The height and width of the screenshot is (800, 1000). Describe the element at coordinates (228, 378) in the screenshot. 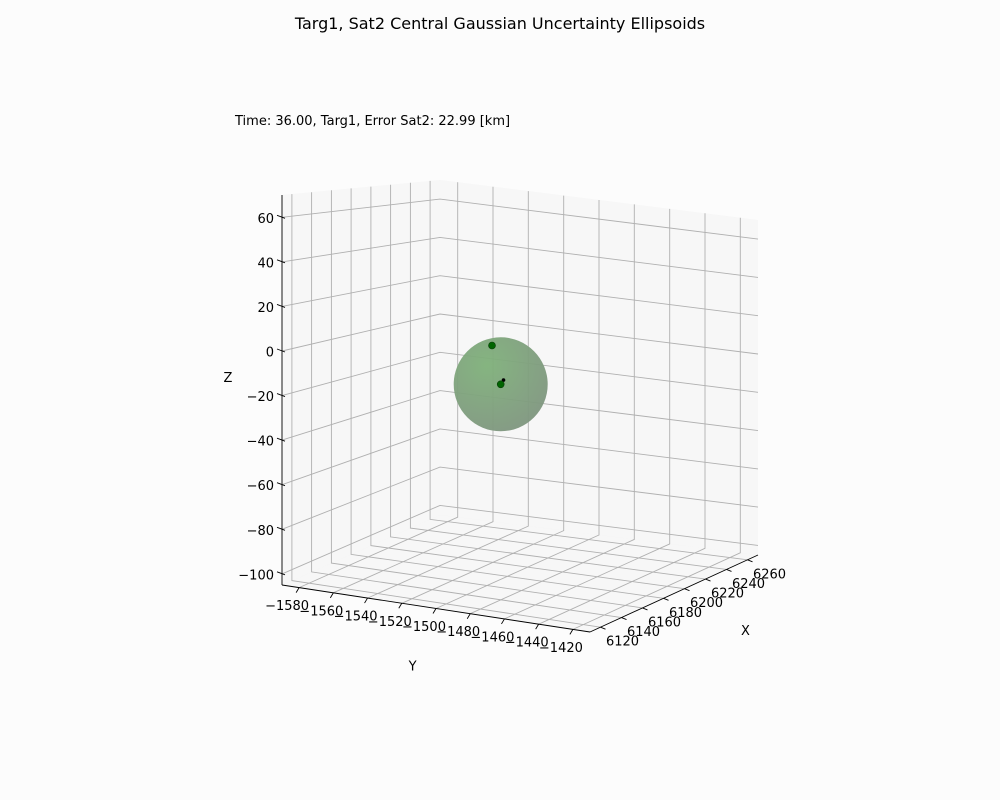

I see `z-axis-label: Z` at that location.